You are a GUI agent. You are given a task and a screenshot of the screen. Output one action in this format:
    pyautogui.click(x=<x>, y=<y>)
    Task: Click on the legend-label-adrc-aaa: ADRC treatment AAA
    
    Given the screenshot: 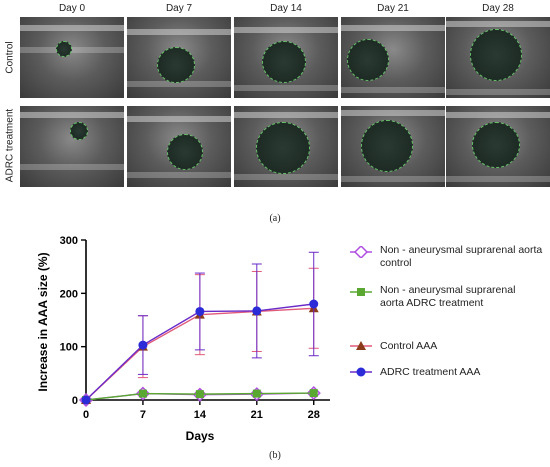 What is the action you would take?
    pyautogui.click(x=430, y=372)
    